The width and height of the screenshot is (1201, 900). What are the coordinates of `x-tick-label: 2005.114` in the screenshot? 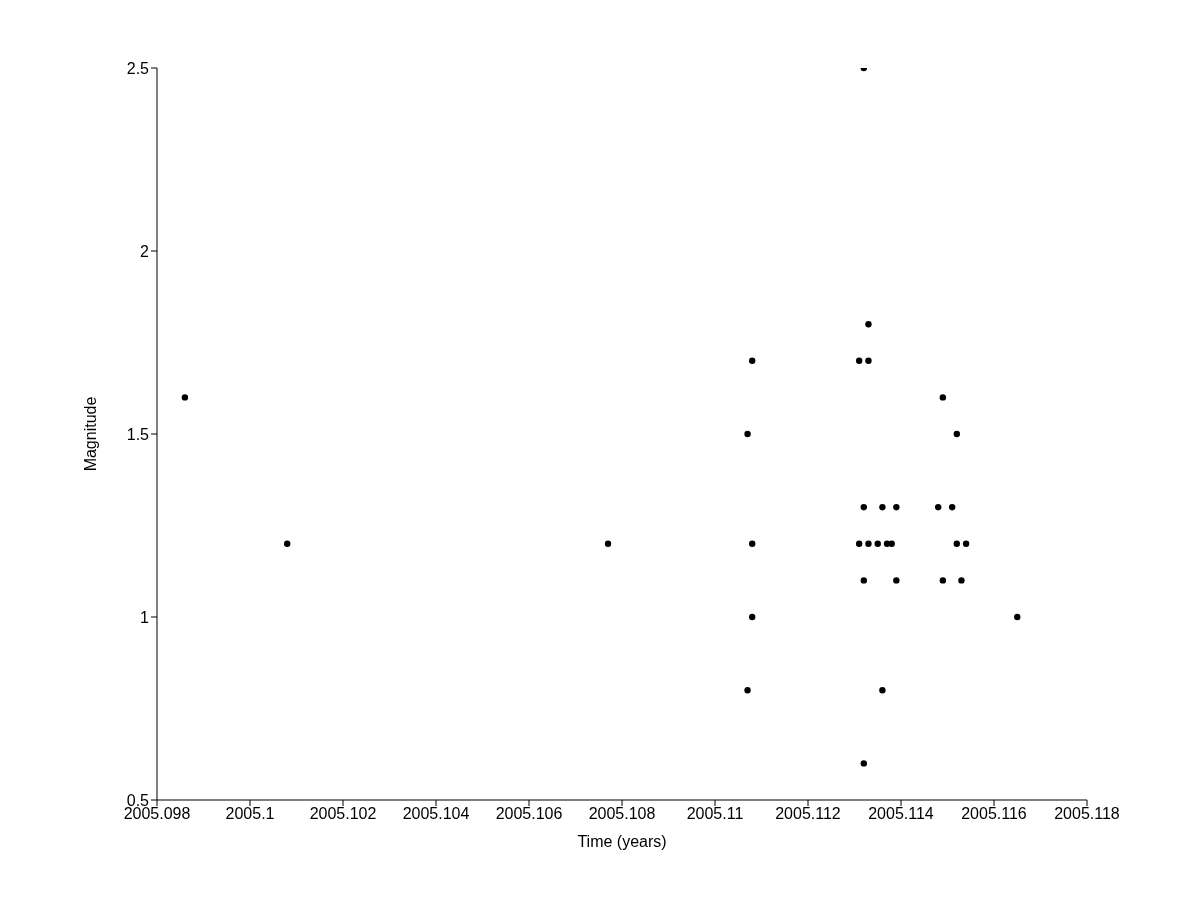 It's located at (901, 814).